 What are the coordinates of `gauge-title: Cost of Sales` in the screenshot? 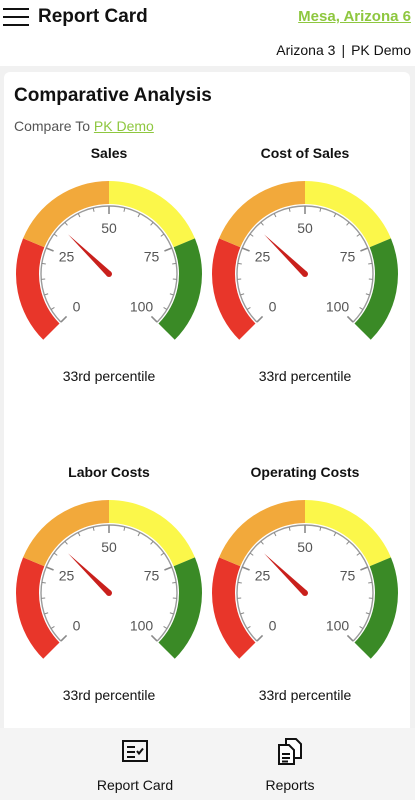 It's located at (305, 153).